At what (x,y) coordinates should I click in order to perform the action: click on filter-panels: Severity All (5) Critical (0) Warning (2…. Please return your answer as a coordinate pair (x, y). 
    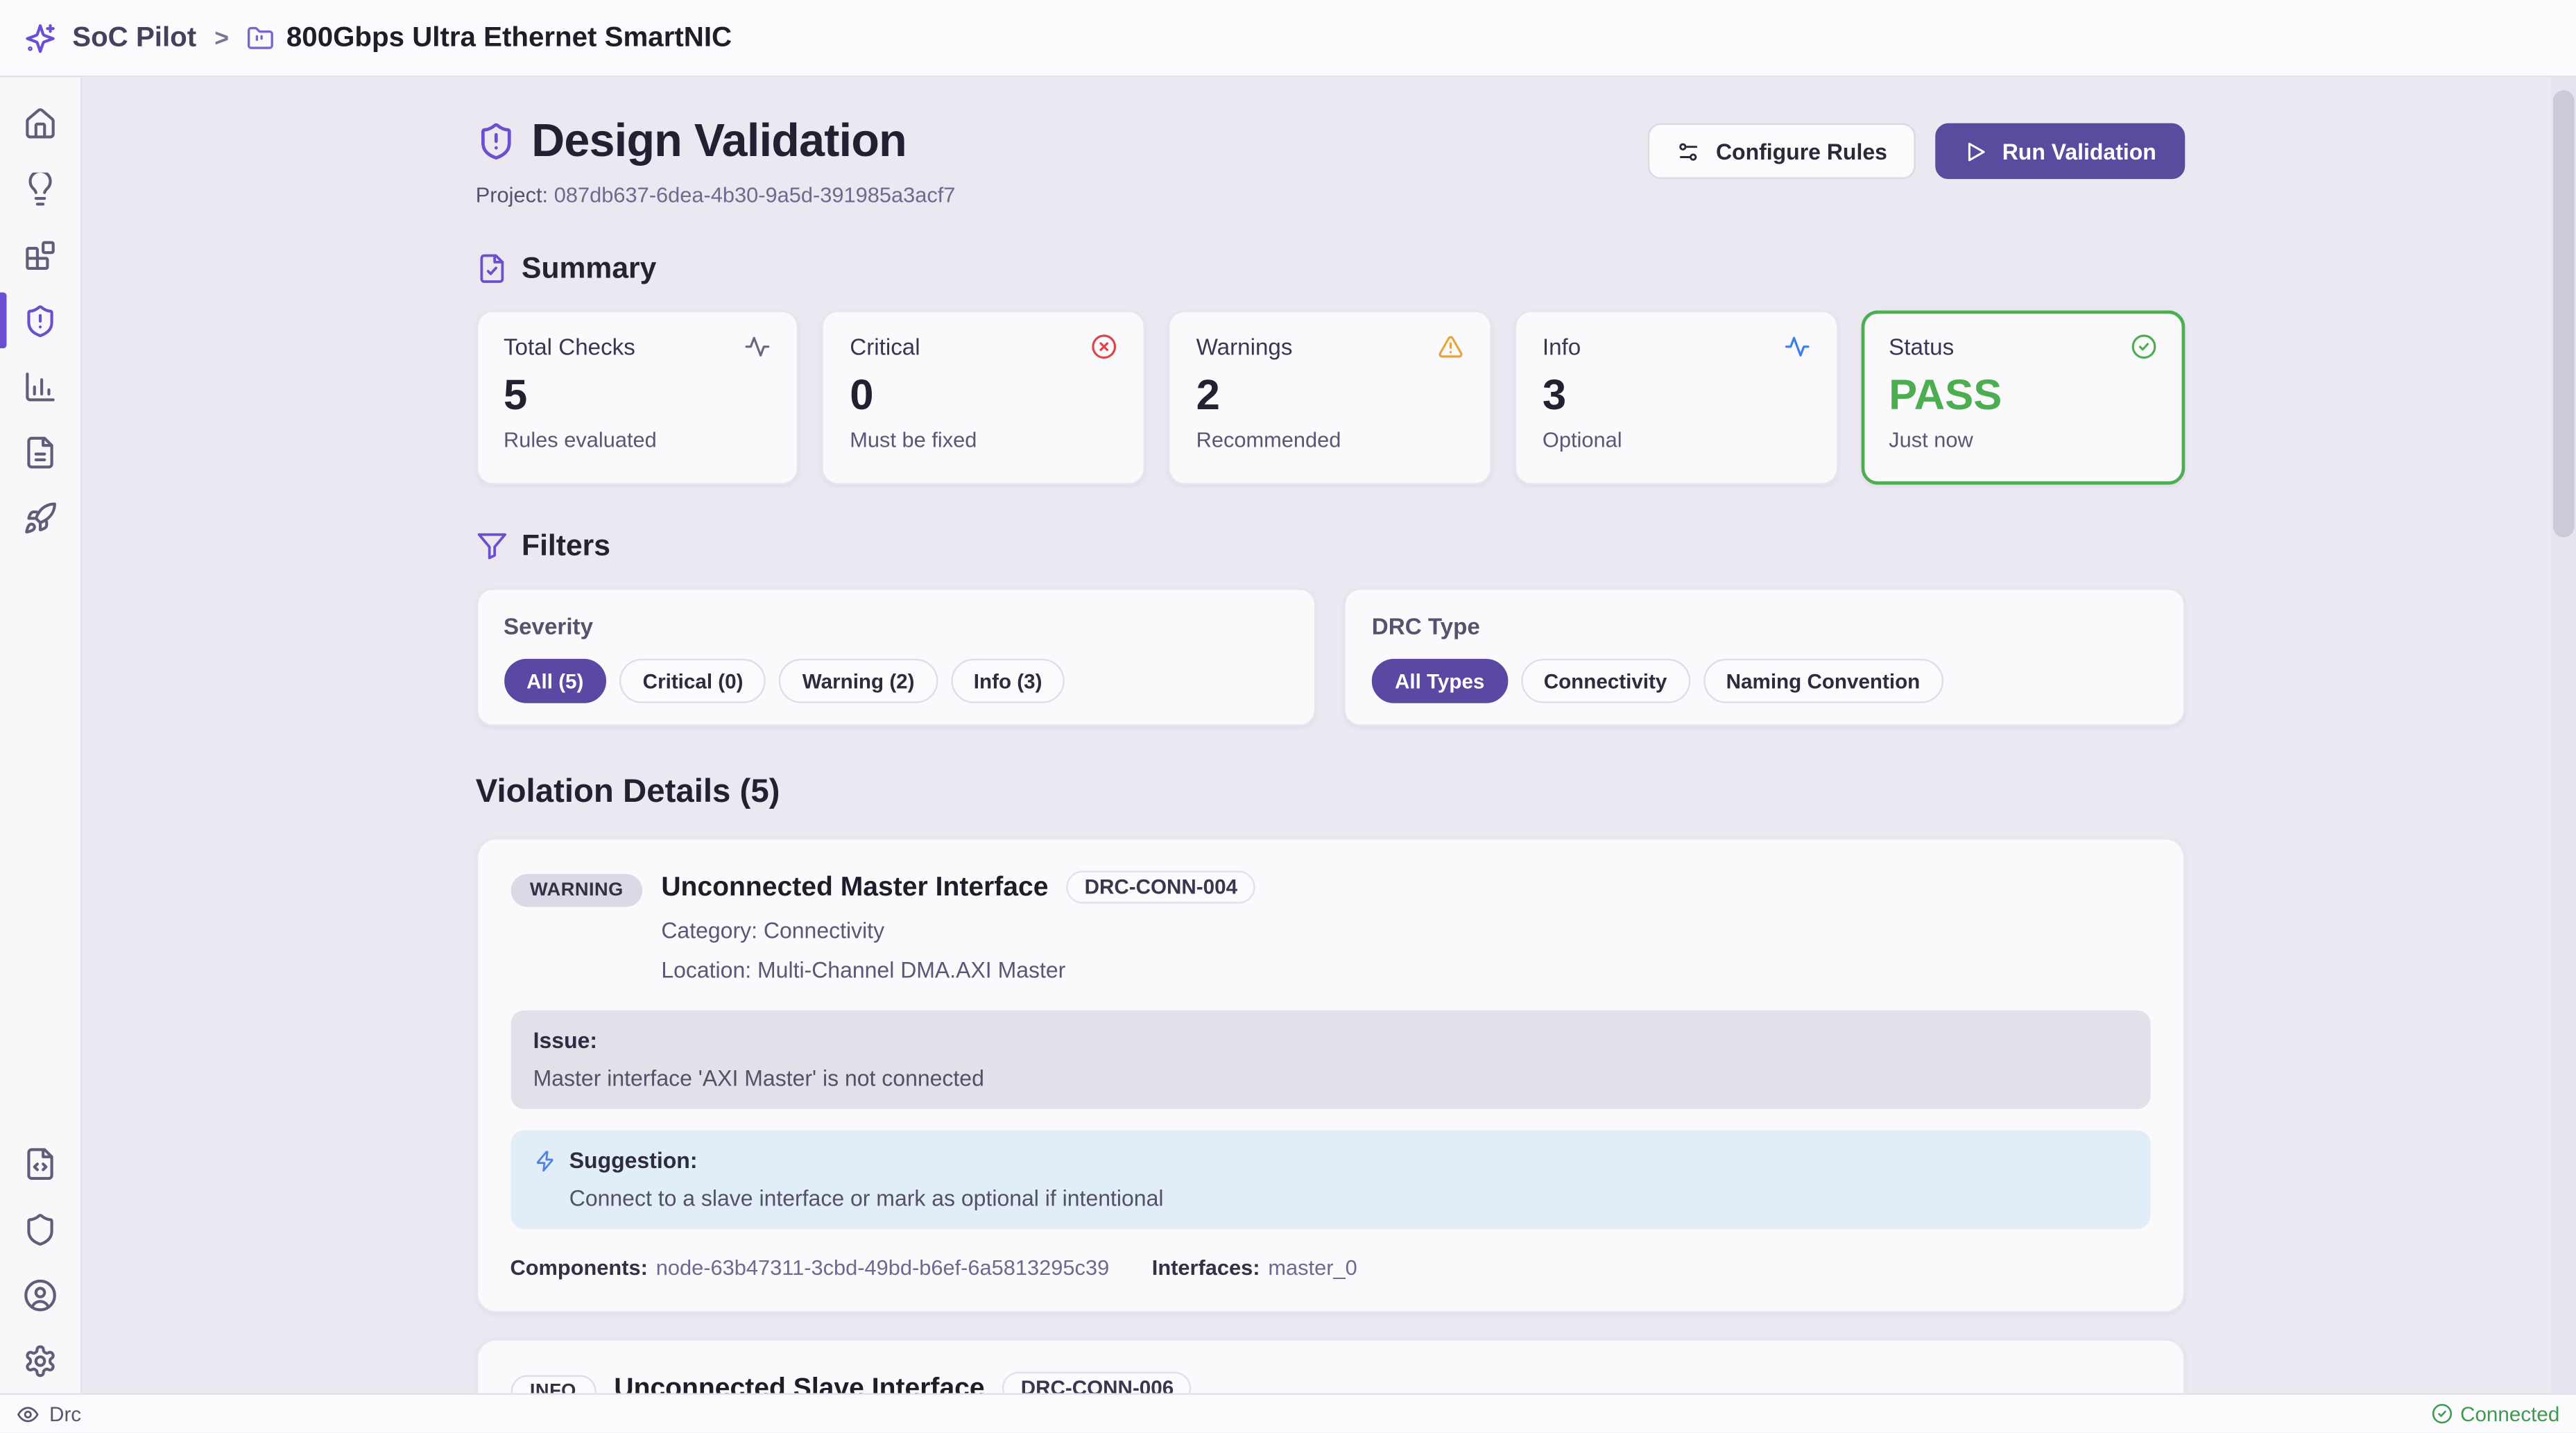
    Looking at the image, I should click on (1330, 657).